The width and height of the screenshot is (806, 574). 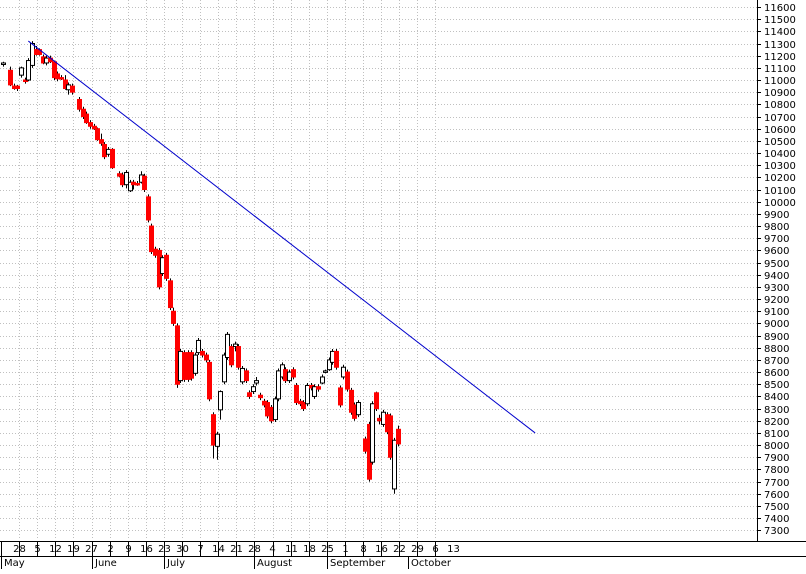 What do you see at coordinates (776, 215) in the screenshot?
I see `y-tick-label: 9900` at bounding box center [776, 215].